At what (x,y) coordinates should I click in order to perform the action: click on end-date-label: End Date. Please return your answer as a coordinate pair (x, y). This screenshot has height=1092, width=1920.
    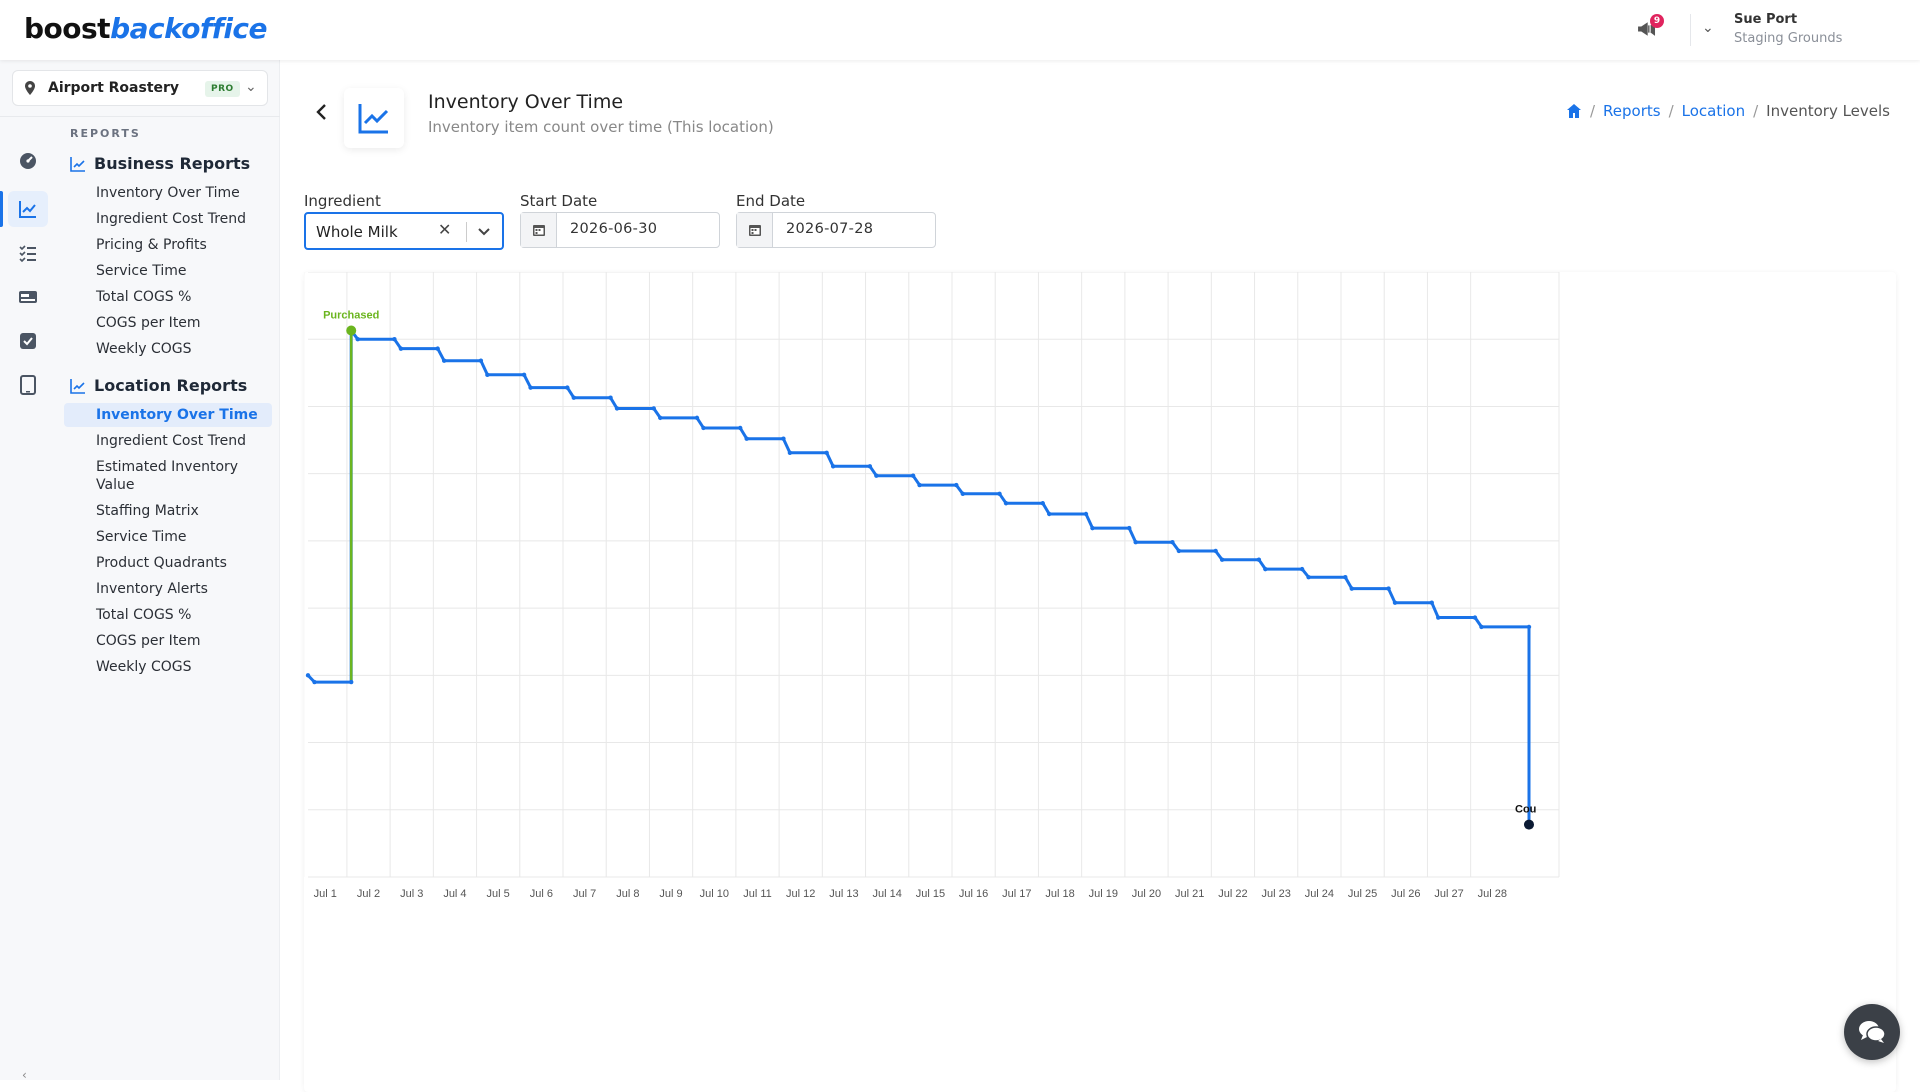
    Looking at the image, I should click on (771, 201).